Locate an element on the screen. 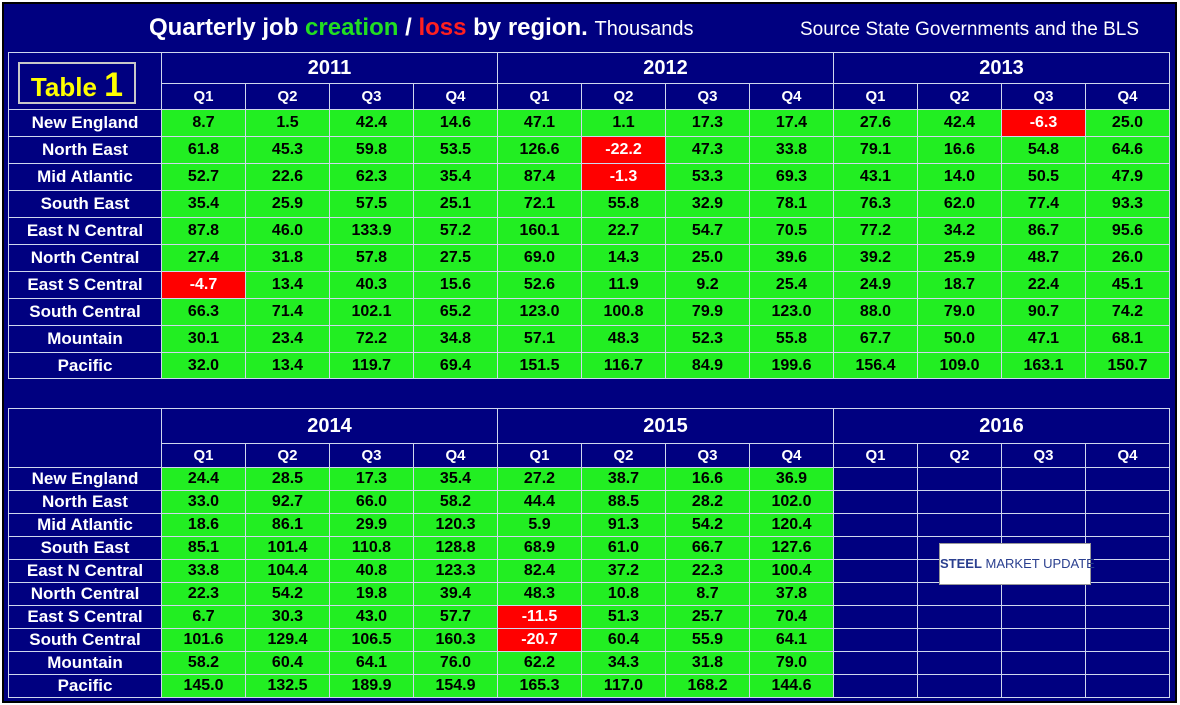 Image resolution: width=1180 pixels, height=705 pixels. region-label: East N Central is located at coordinates (85, 571).